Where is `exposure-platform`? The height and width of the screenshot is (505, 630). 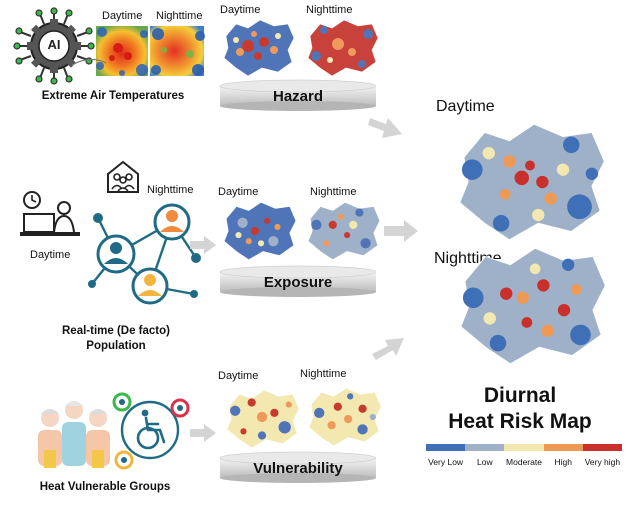 exposure-platform is located at coordinates (298, 281).